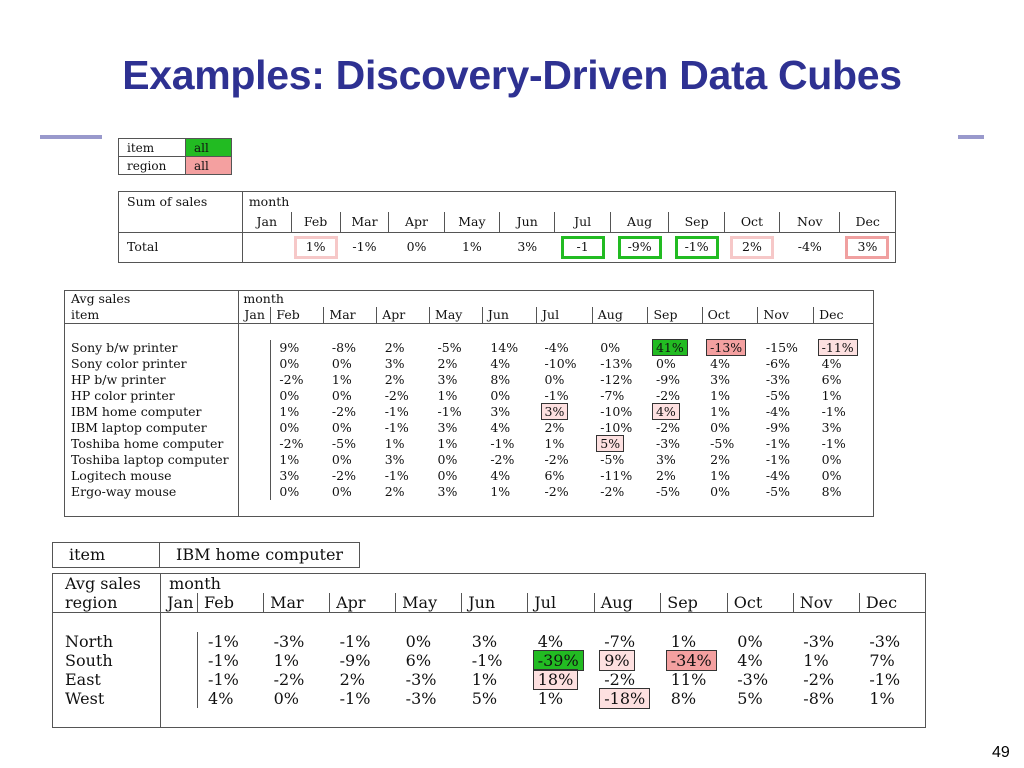 This screenshot has width=1024, height=768. What do you see at coordinates (556, 347) in the screenshot?
I see `cell-value: -4%` at bounding box center [556, 347].